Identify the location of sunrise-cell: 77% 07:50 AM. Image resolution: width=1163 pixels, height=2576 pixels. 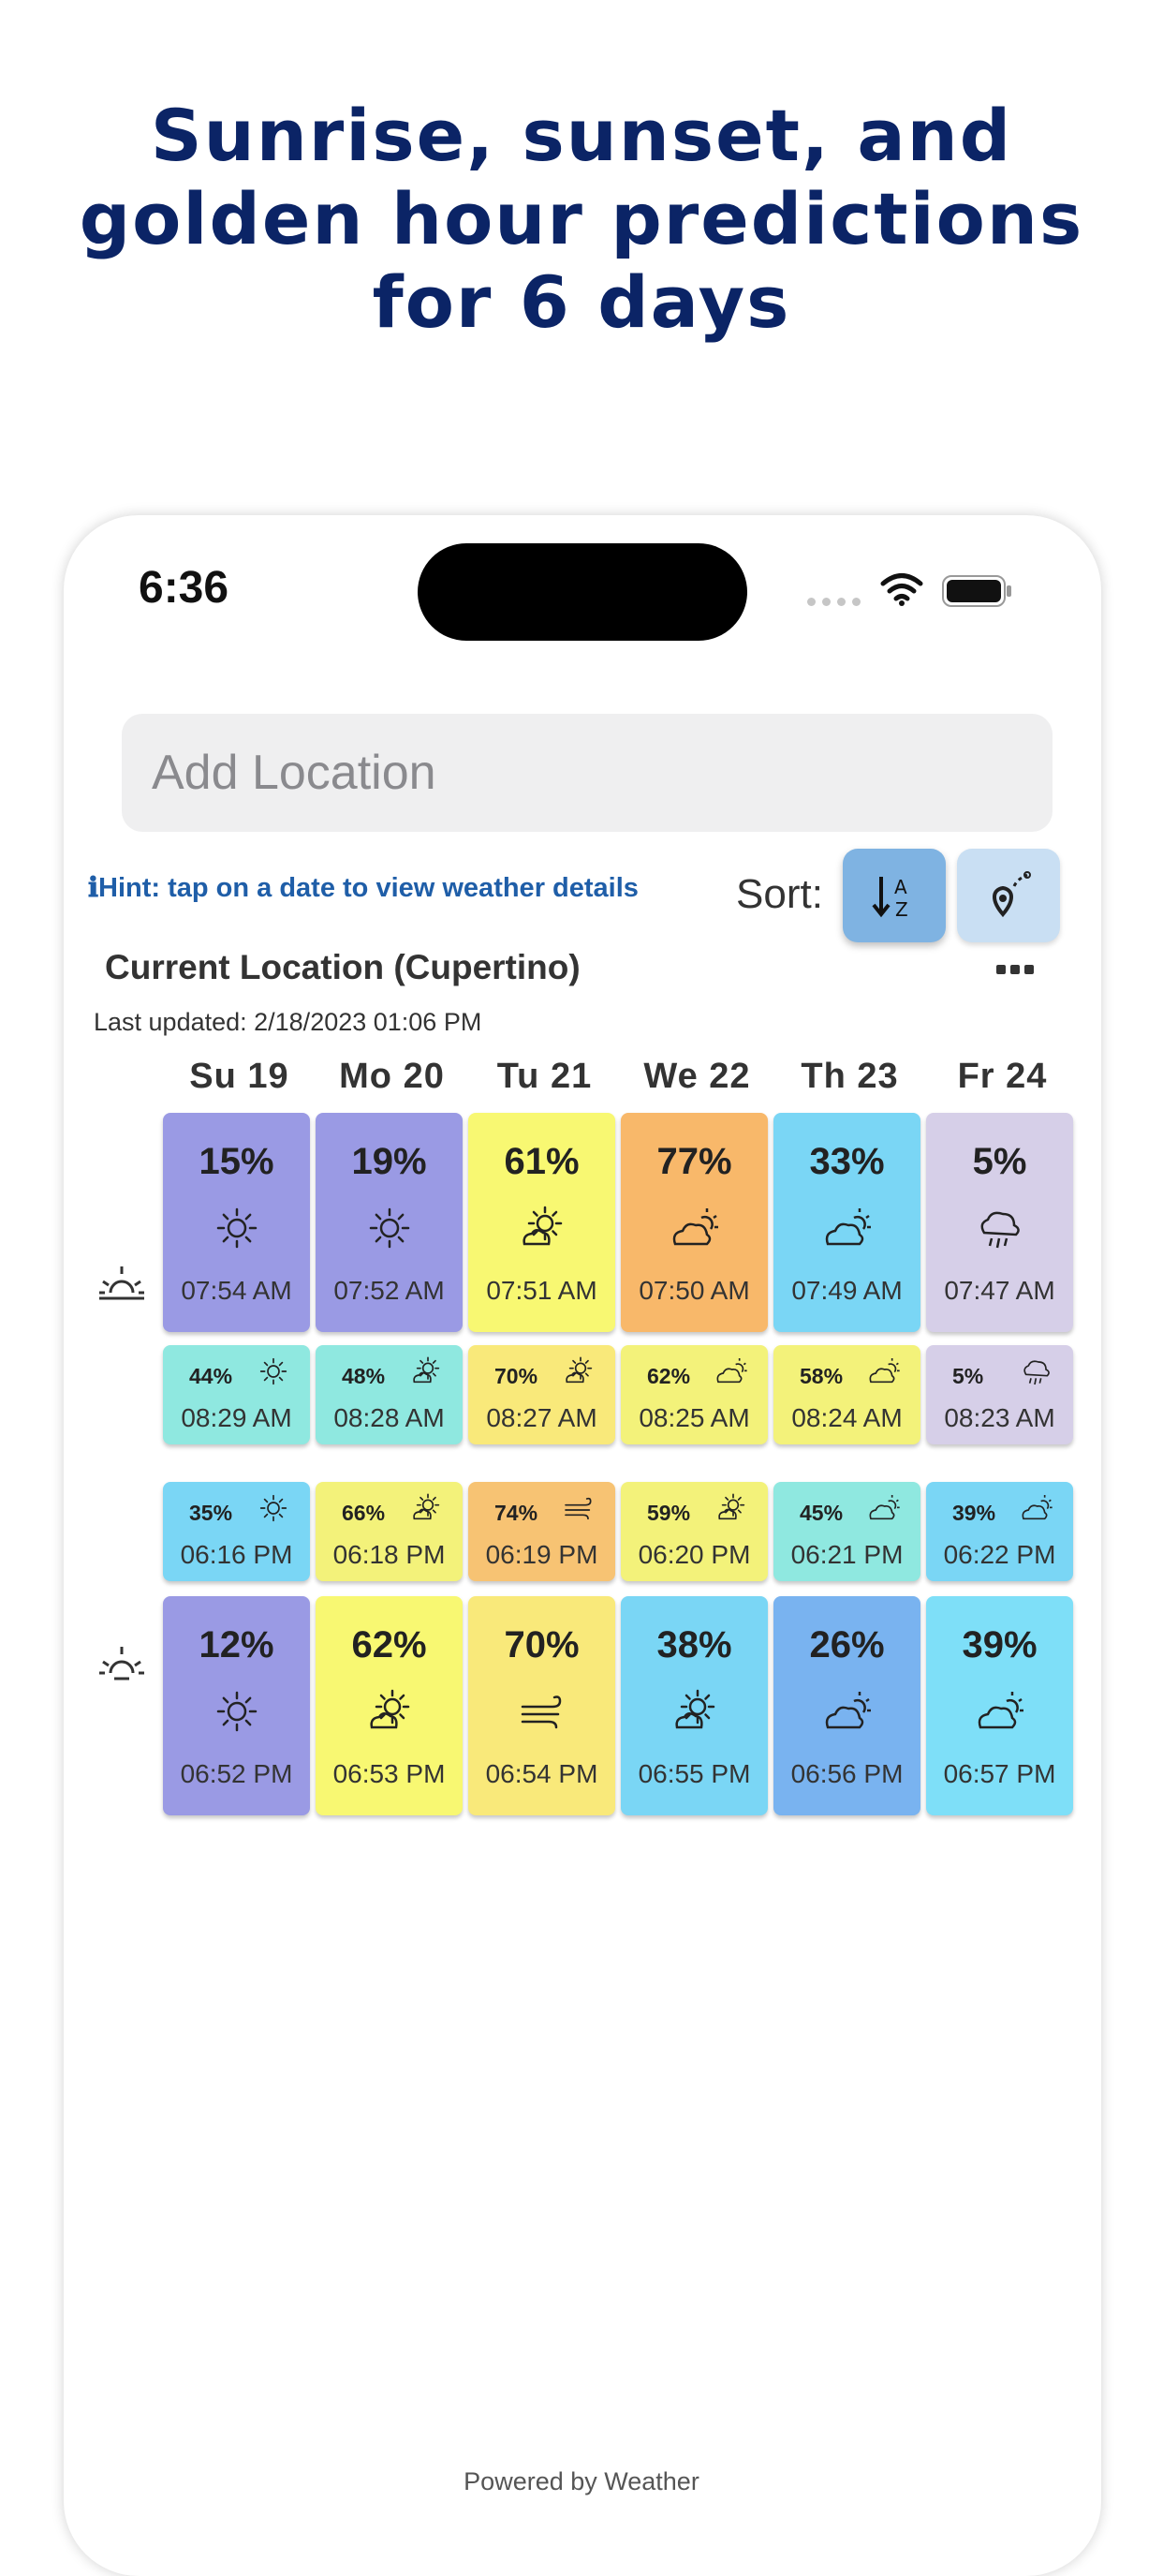
(694, 1222).